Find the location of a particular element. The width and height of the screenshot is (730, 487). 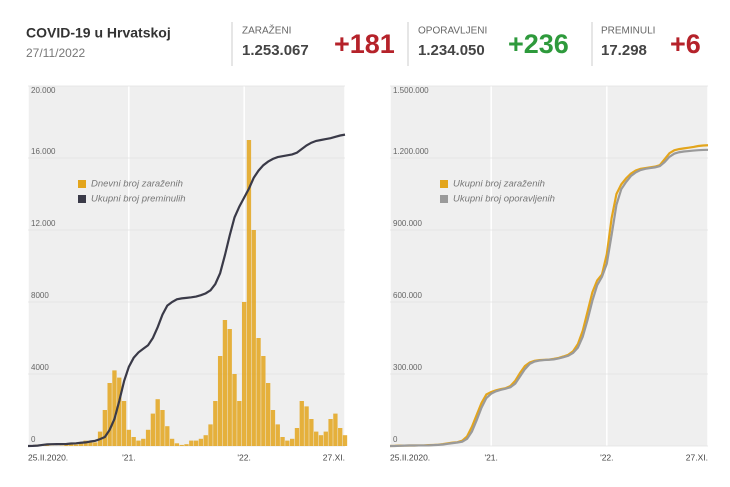

legend-label: Ukupni broj oporavljenih is located at coordinates (504, 199).